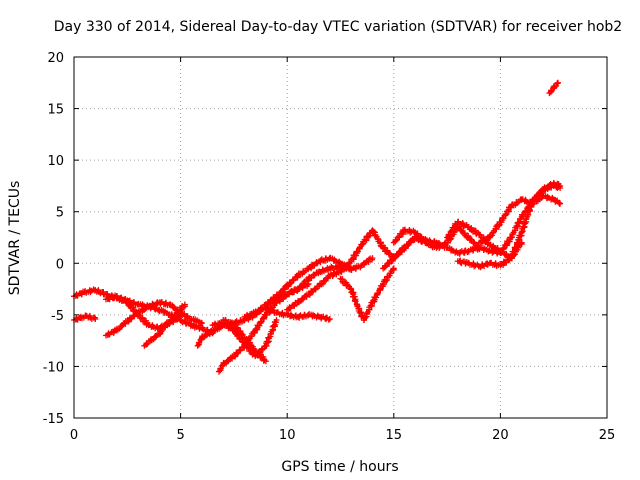 This screenshot has width=640, height=480. Describe the element at coordinates (15, 238) in the screenshot. I see `y-axis-label: SDTVAR / TECUs` at that location.